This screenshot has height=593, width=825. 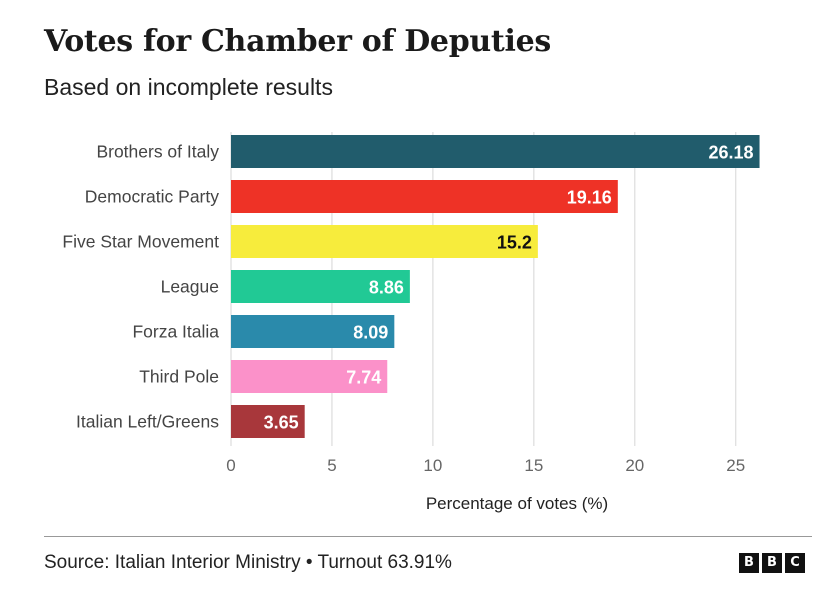 I want to click on bar-value-label: 8.86, so click(x=386, y=288).